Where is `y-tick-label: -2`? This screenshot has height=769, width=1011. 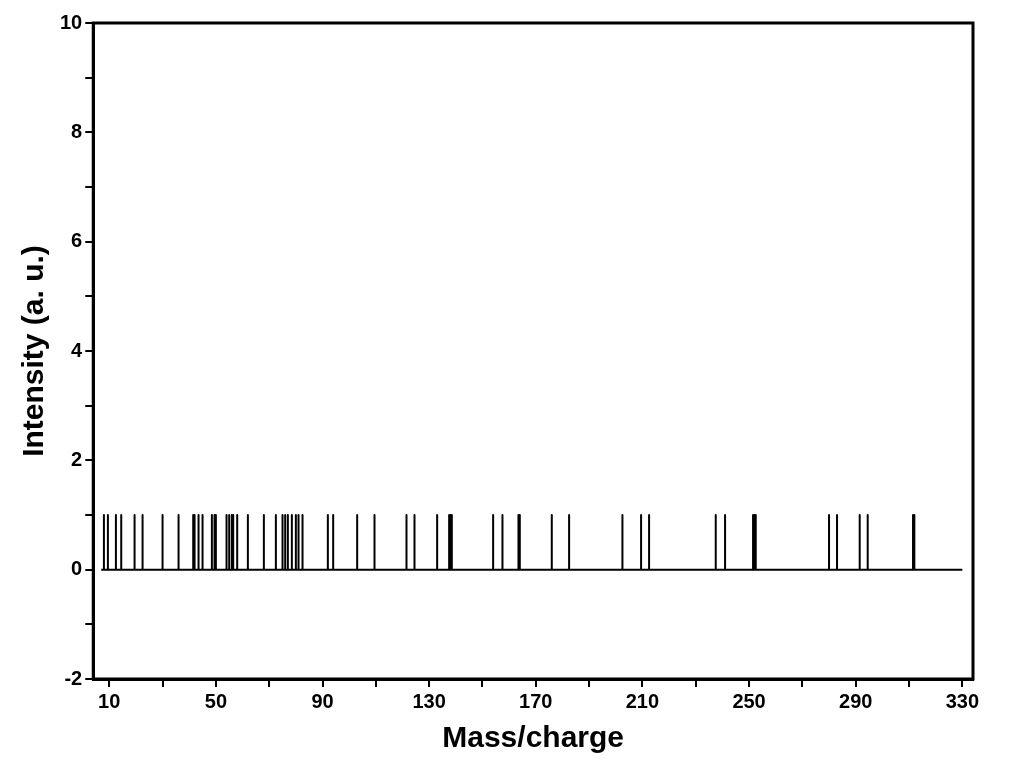 y-tick-label: -2 is located at coordinates (73, 677).